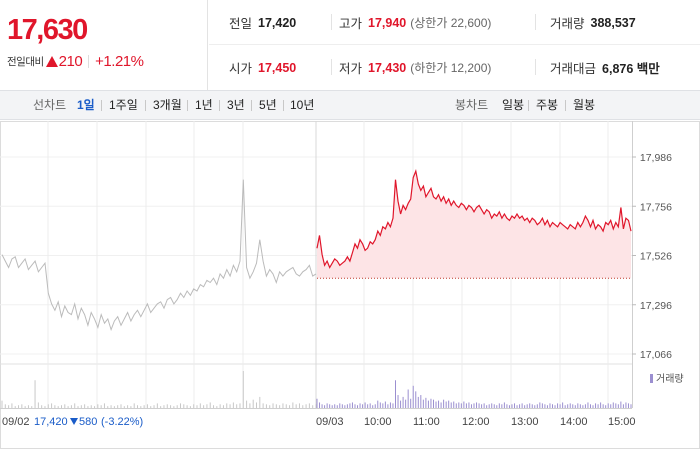 The height and width of the screenshot is (450, 700). I want to click on stat-label: 고가, so click(351, 24).